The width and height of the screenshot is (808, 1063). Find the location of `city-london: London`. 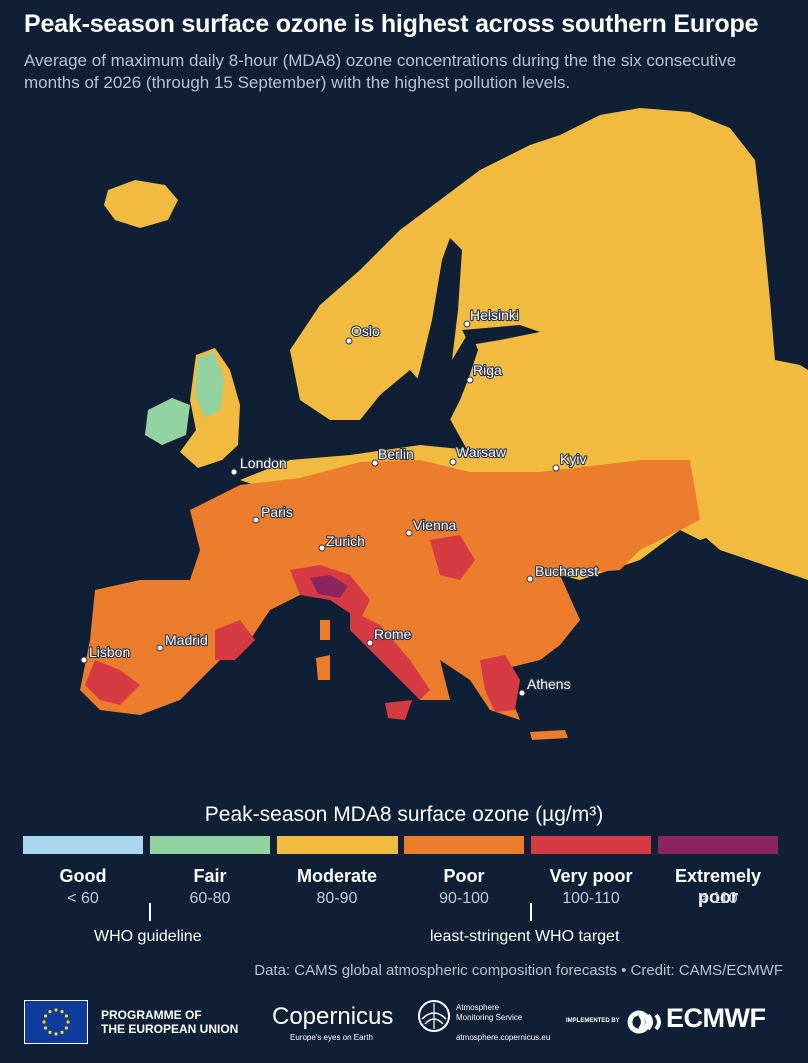

city-london: London is located at coordinates (259, 465).